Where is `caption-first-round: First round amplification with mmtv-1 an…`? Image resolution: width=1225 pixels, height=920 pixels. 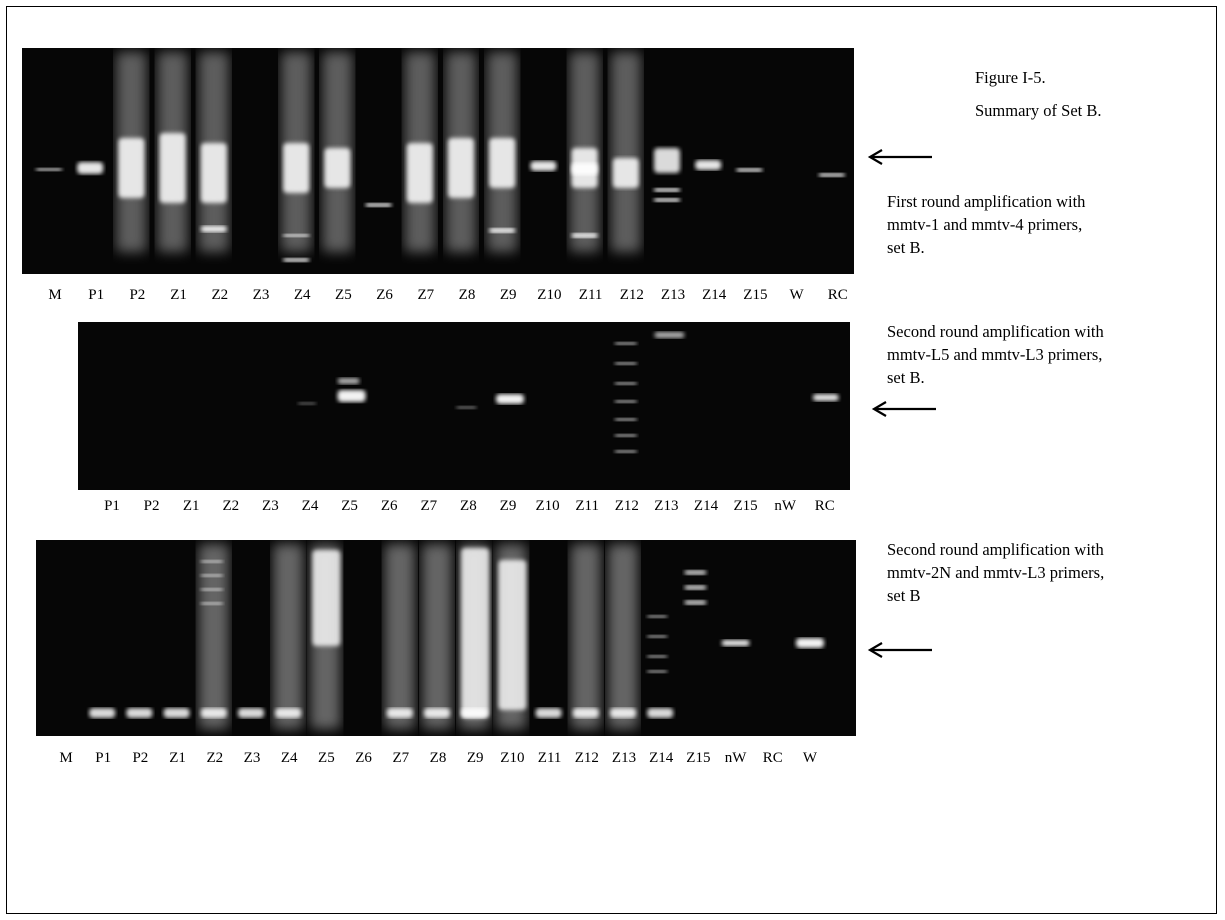 caption-first-round: First round amplification with mmtv-1 an… is located at coordinates (986, 224).